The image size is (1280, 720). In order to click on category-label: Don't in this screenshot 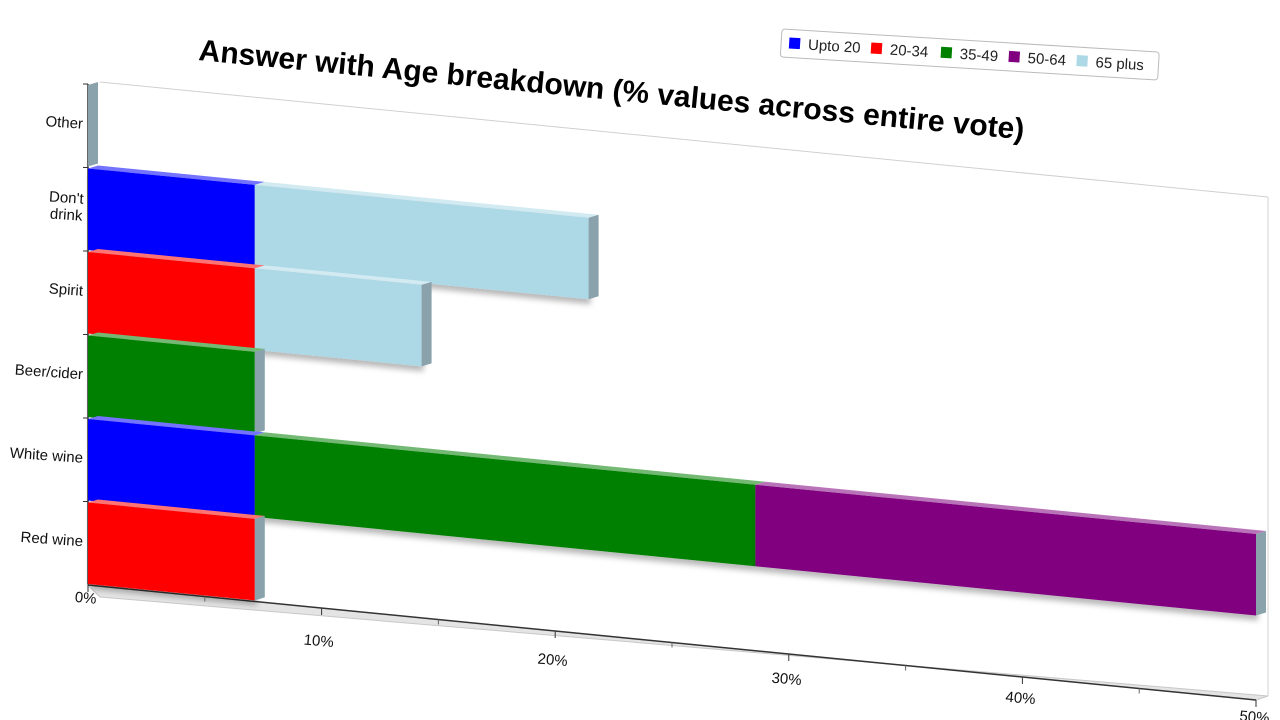, I will do `click(66, 197)`.